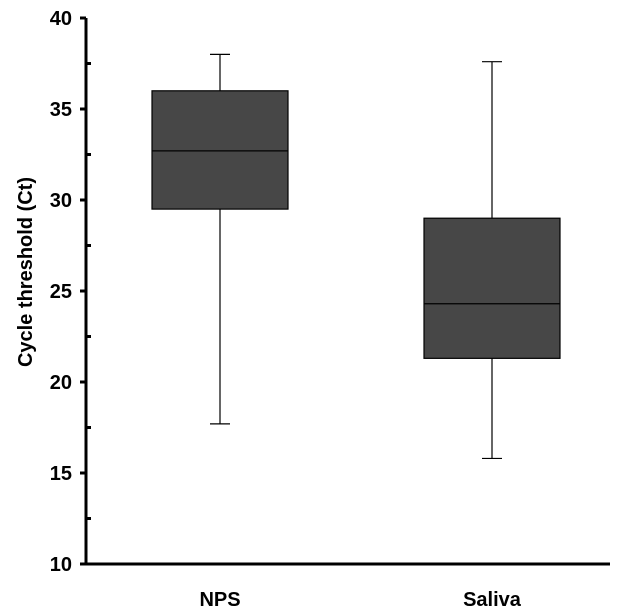 The image size is (619, 612). Describe the element at coordinates (61, 383) in the screenshot. I see `y-tick-label: 20` at that location.